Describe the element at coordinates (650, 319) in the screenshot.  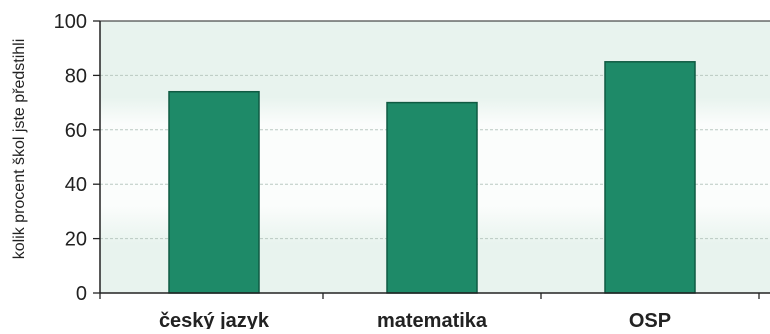
I see `x-category-label: OSP` at that location.